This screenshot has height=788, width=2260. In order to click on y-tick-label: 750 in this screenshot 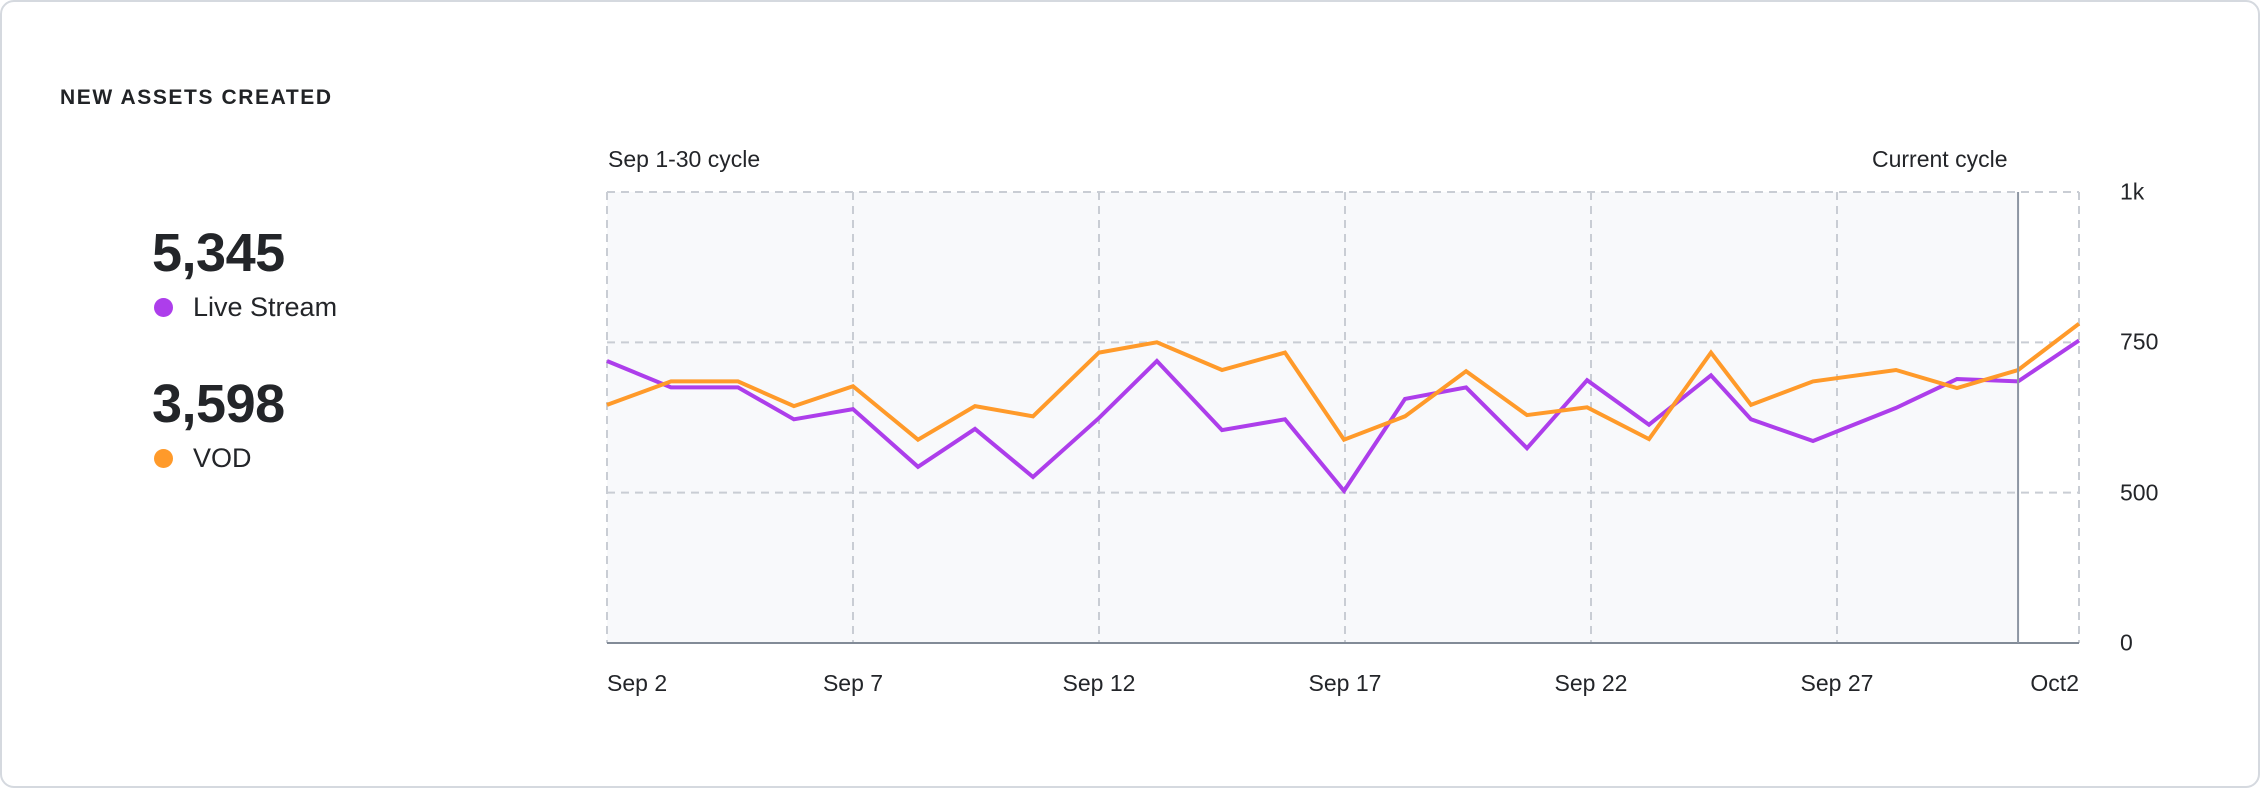, I will do `click(2139, 341)`.